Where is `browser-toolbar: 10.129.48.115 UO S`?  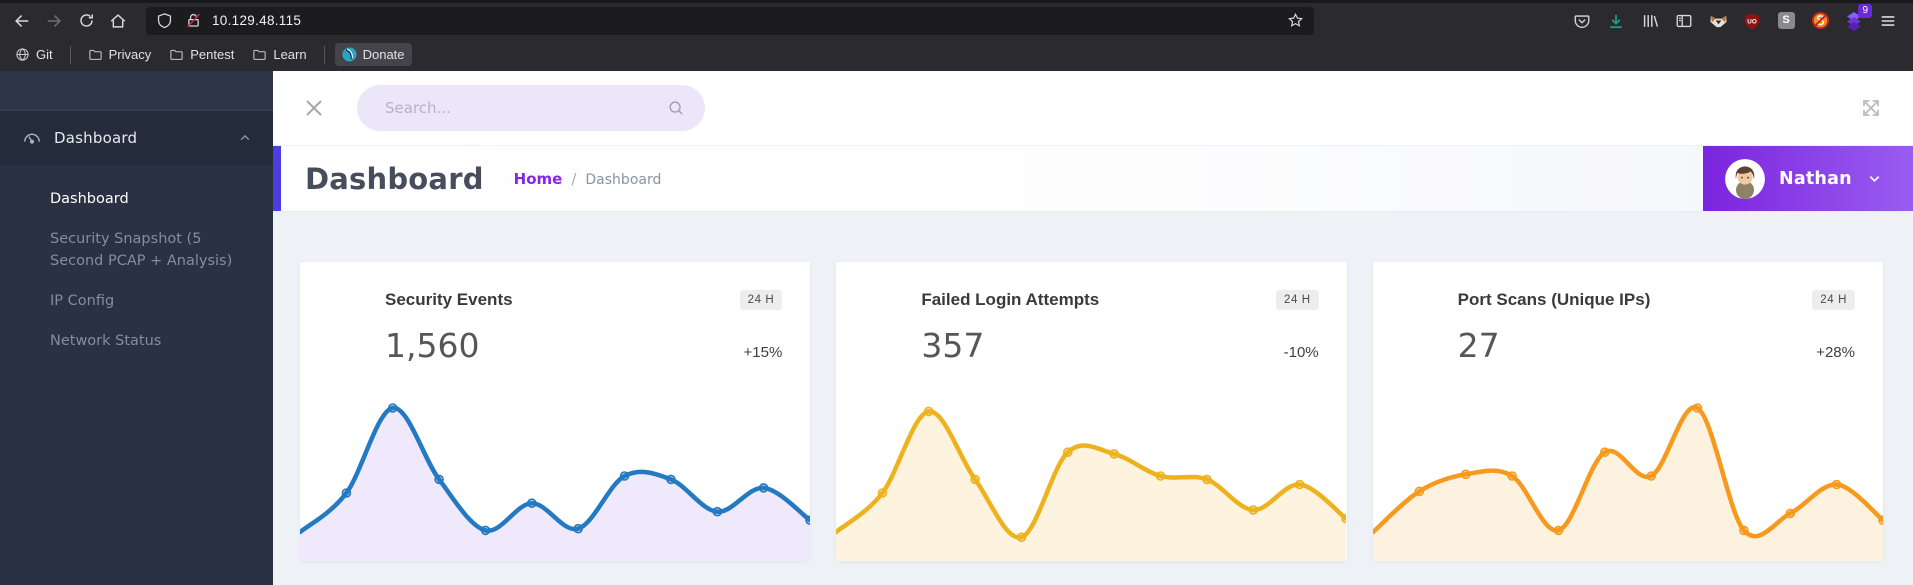 browser-toolbar: 10.129.48.115 UO S is located at coordinates (956, 20).